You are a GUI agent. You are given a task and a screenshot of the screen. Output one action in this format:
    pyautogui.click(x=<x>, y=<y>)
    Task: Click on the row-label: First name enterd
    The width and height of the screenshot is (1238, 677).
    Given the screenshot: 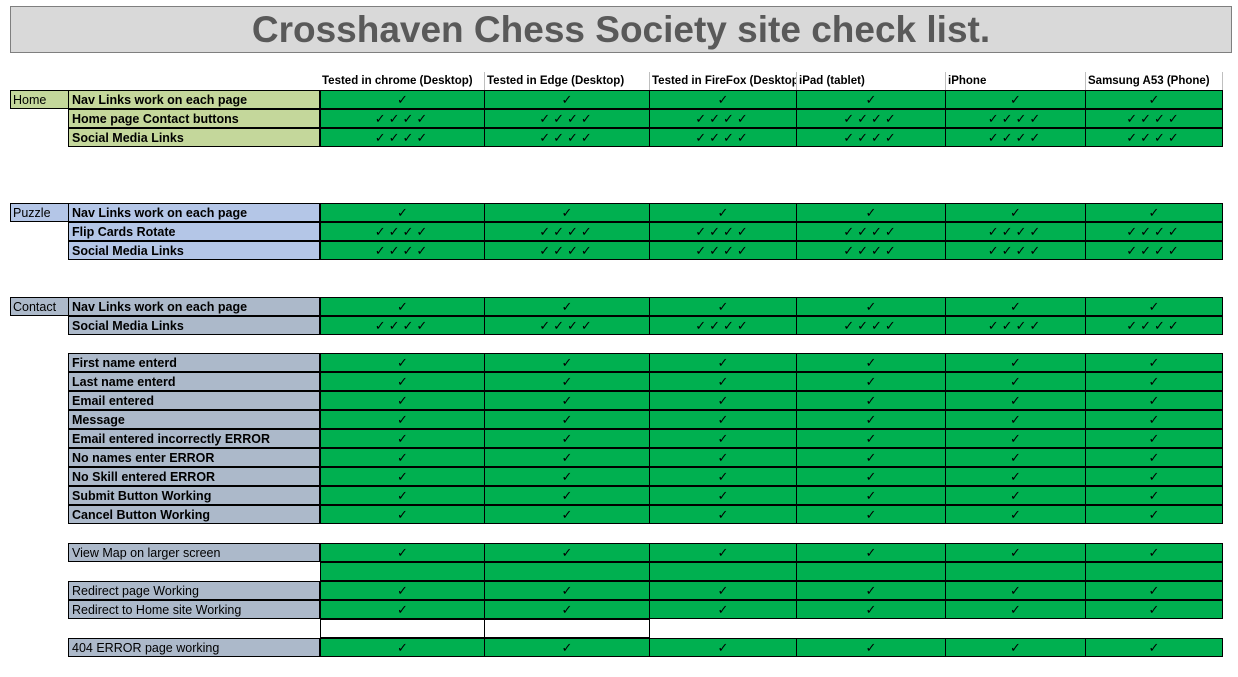 What is the action you would take?
    pyautogui.click(x=194, y=362)
    